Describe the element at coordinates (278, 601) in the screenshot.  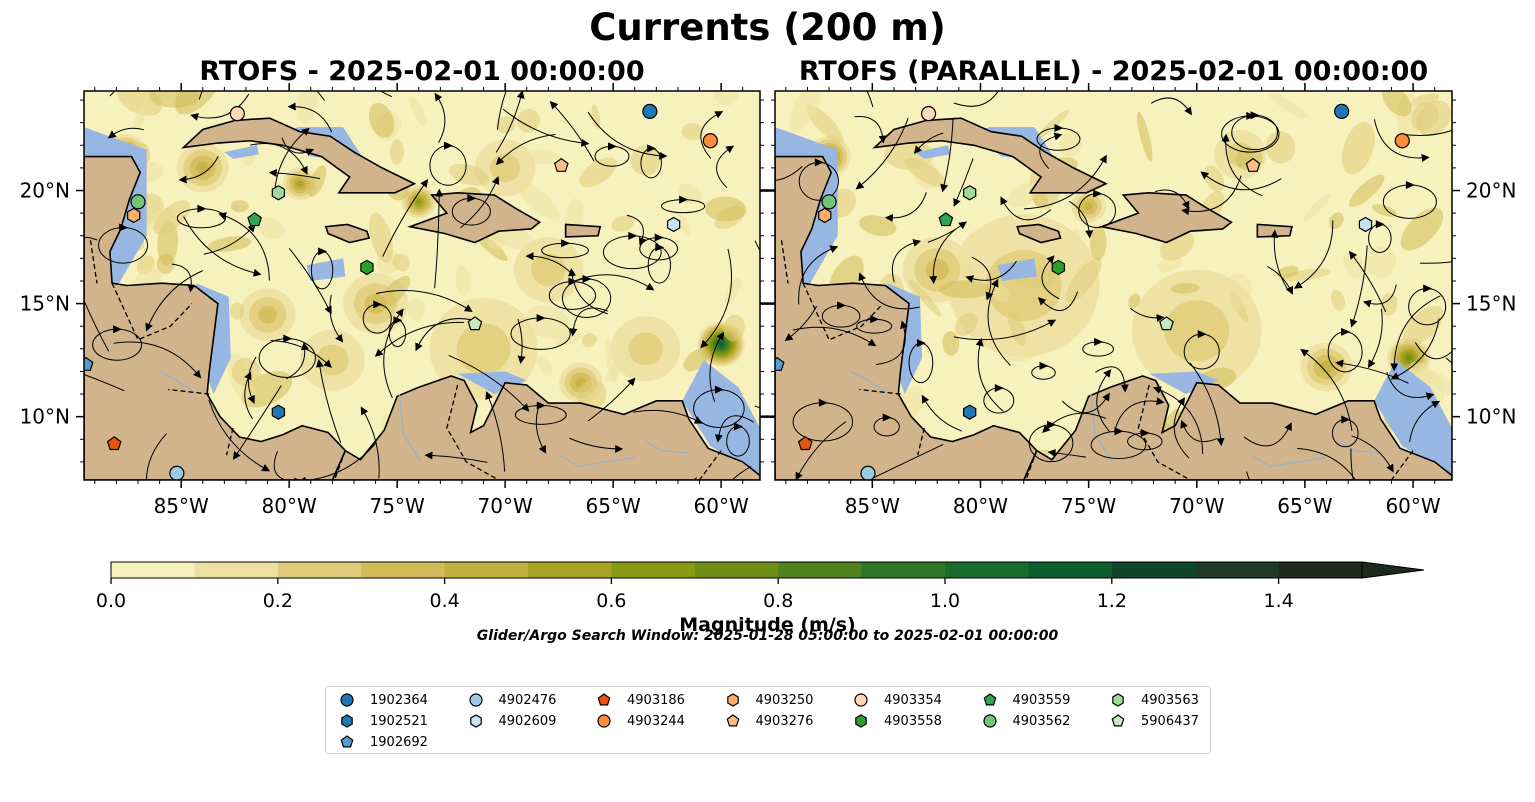
I see `colorbar-tick-label: 0.2` at that location.